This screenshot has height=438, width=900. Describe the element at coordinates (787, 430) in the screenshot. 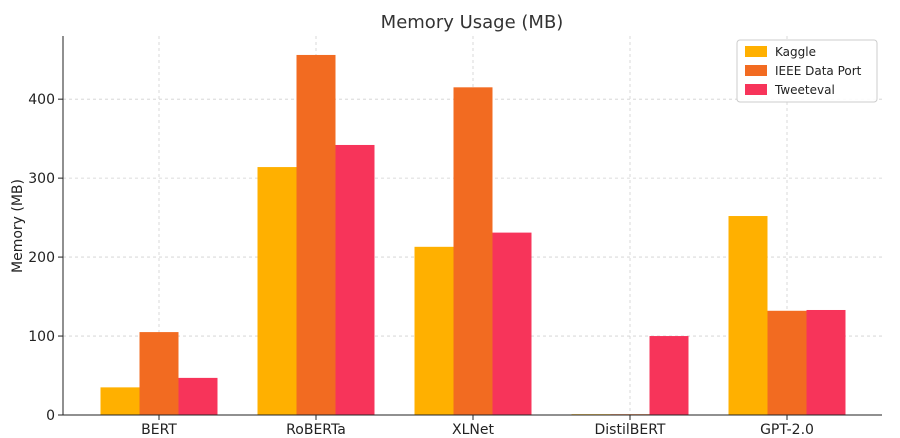

I see `x-tick-label: GPT-2.0` at that location.